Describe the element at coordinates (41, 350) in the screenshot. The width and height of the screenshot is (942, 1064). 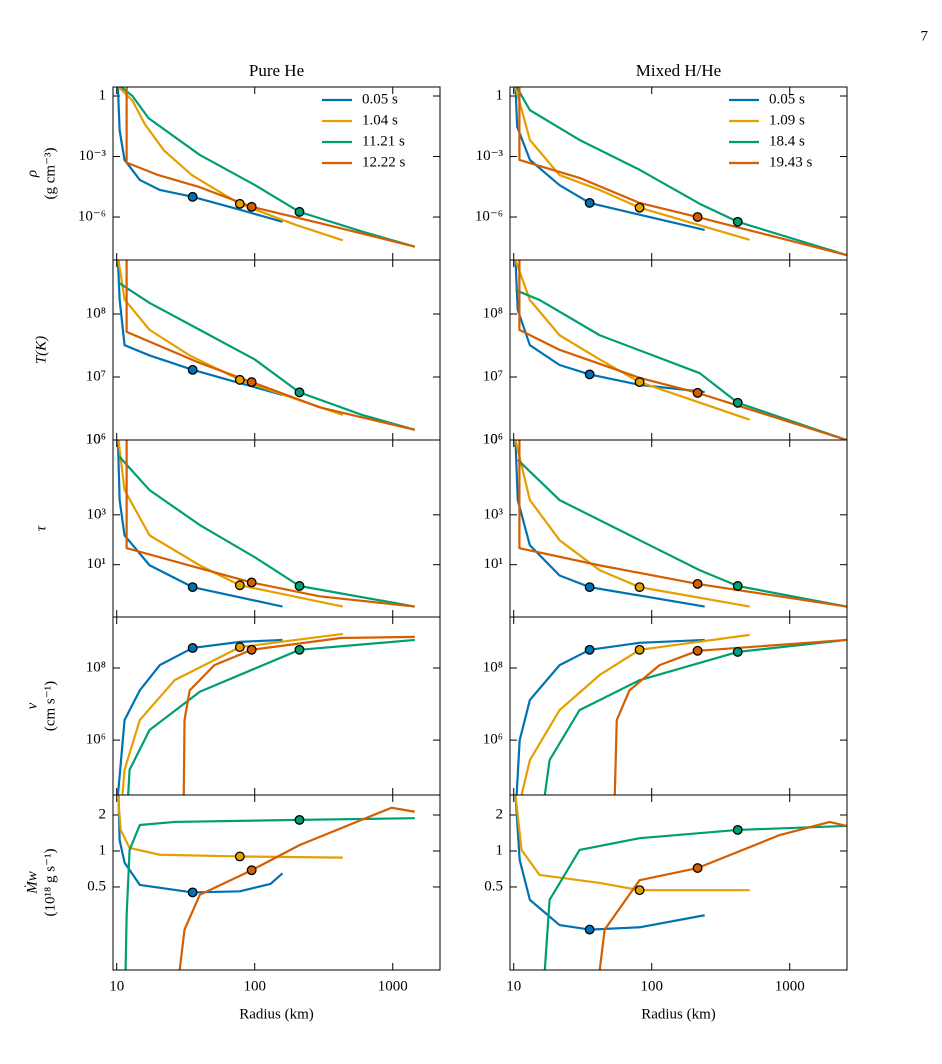
I see `y-axis-label: T(K)` at that location.